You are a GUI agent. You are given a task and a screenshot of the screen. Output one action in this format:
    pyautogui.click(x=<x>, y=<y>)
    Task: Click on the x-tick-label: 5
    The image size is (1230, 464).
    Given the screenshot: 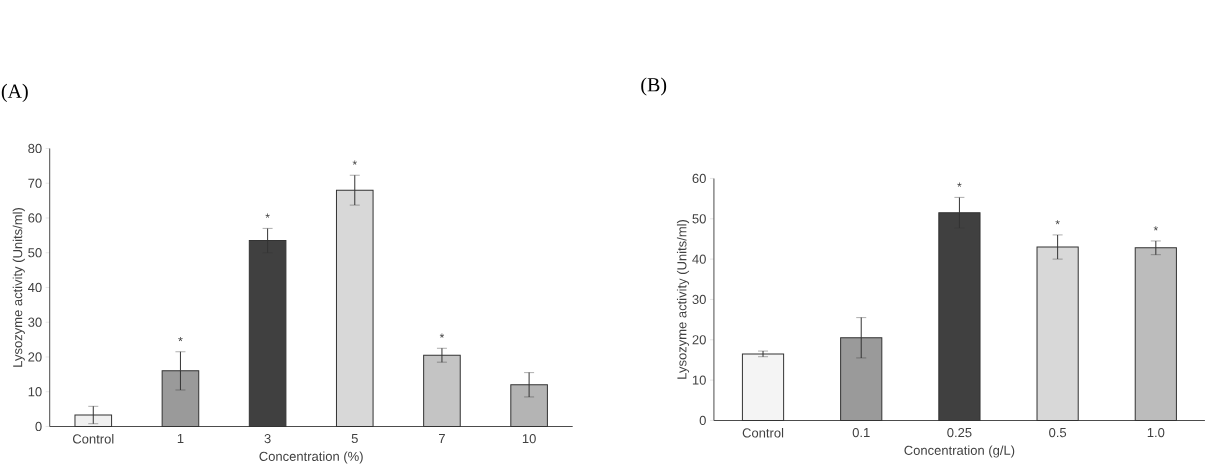 What is the action you would take?
    pyautogui.click(x=354, y=439)
    